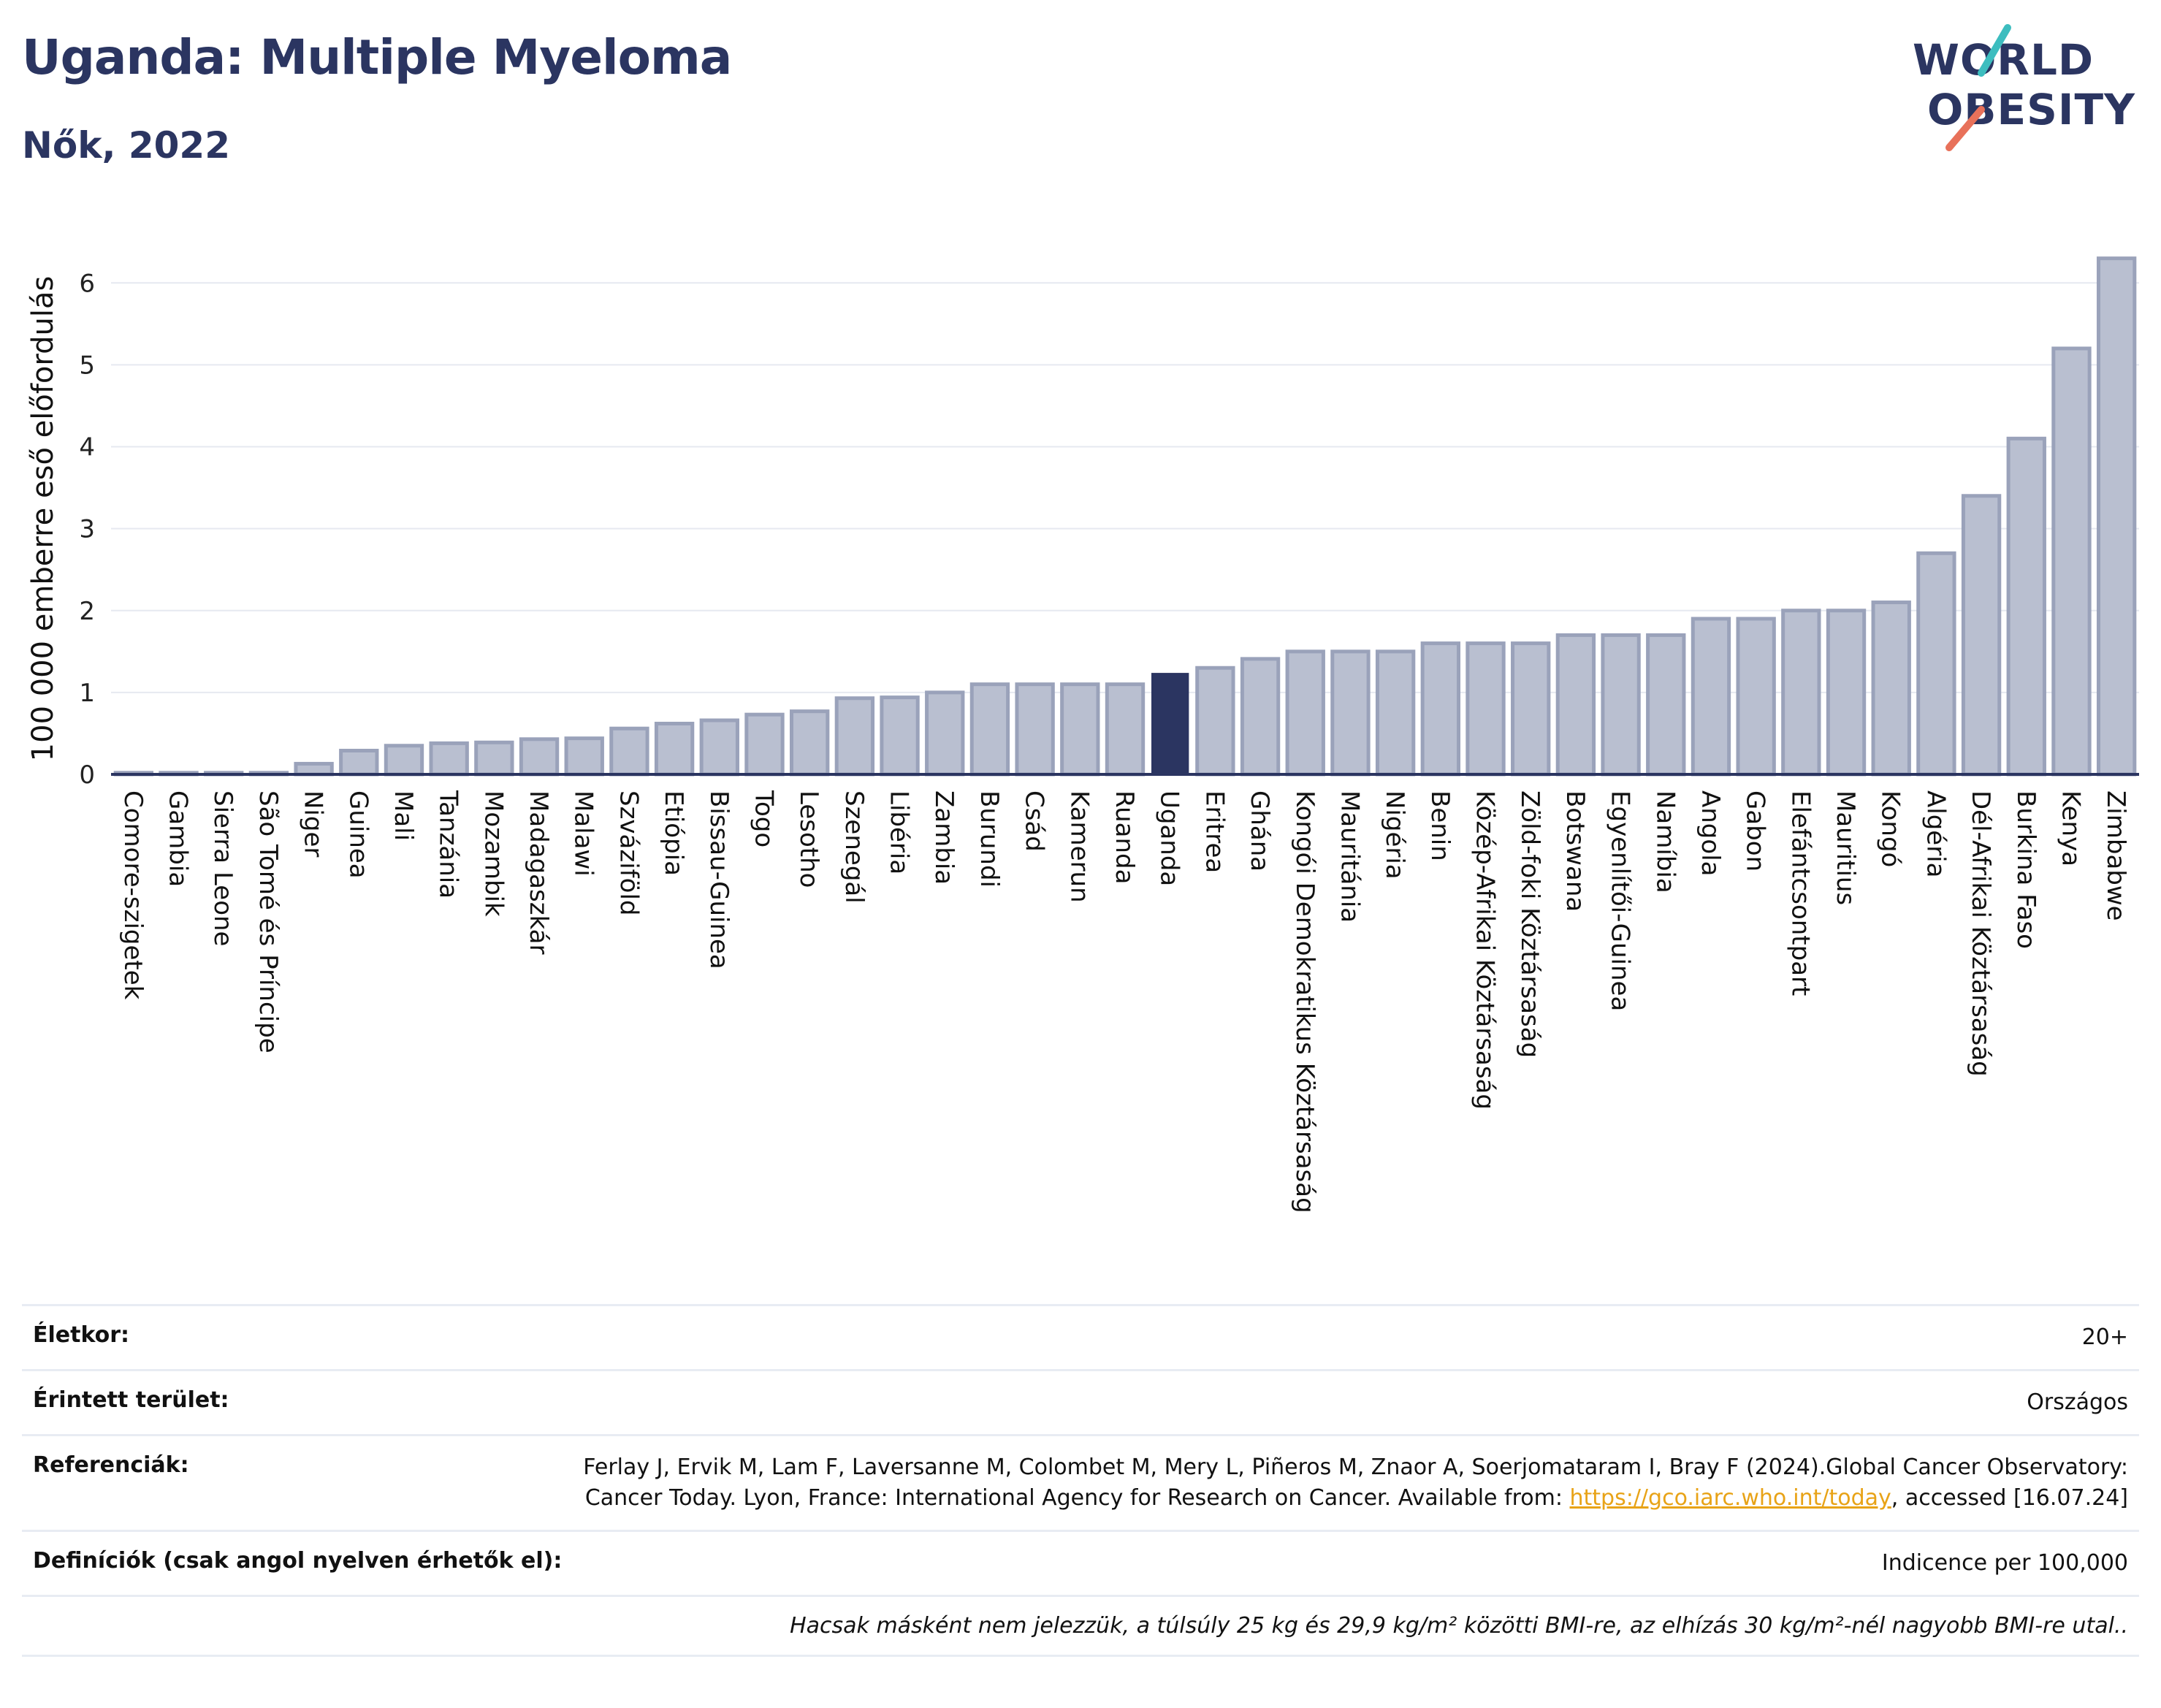  I want to click on references-label: Referenciák:, so click(111, 1465).